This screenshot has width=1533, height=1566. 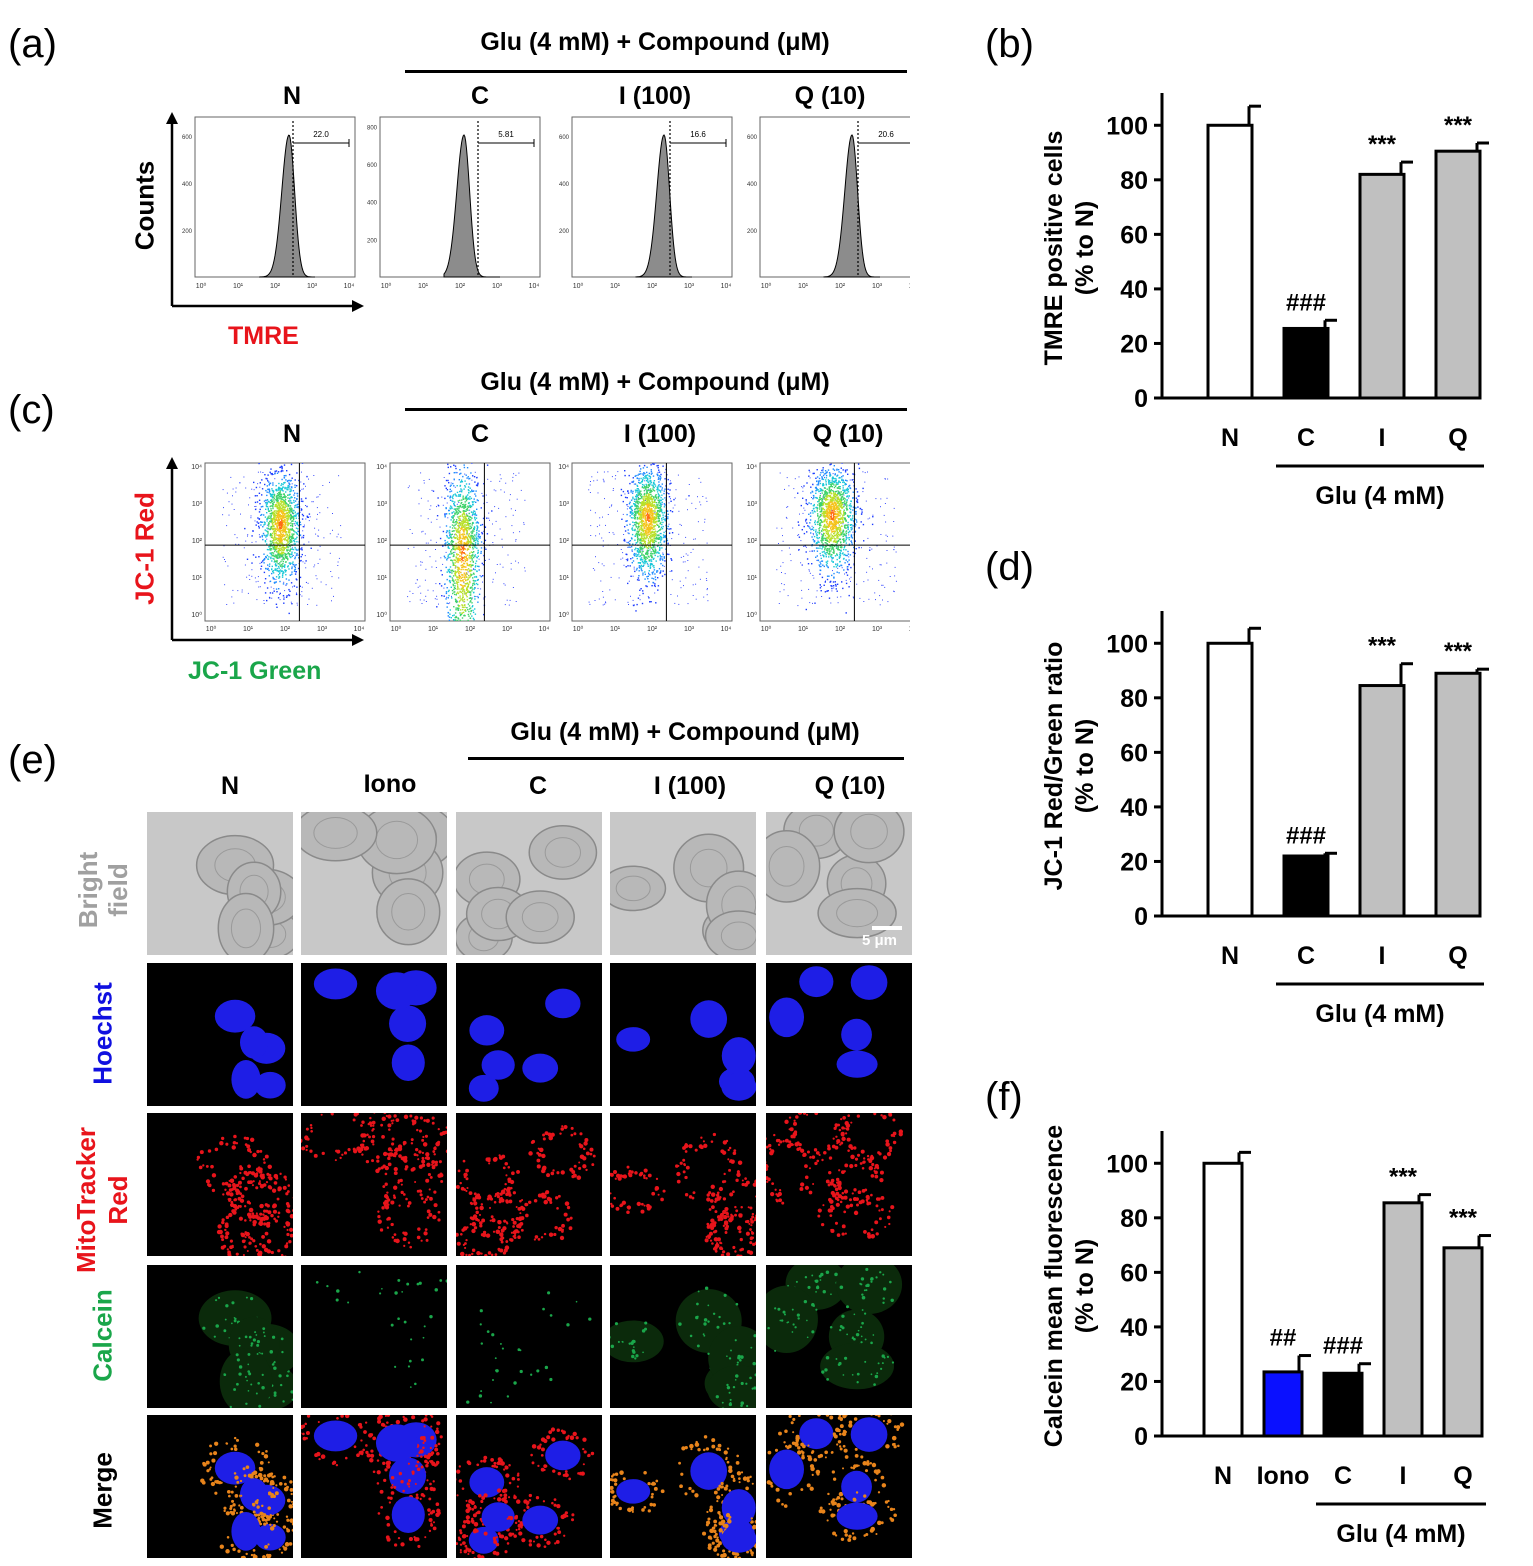 What do you see at coordinates (292, 434) in the screenshot?
I see `group-label-c-n: N` at bounding box center [292, 434].